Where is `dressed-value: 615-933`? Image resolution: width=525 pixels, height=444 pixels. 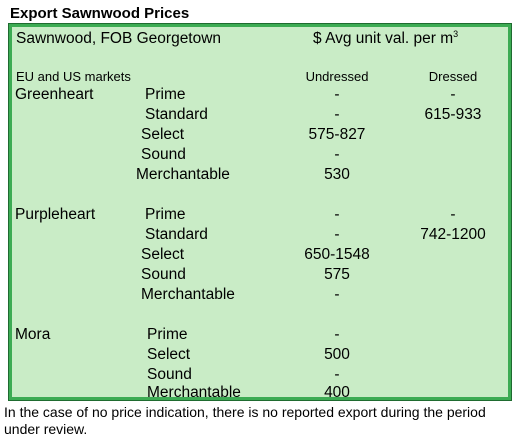
dressed-value: 615-933 is located at coordinates (453, 114).